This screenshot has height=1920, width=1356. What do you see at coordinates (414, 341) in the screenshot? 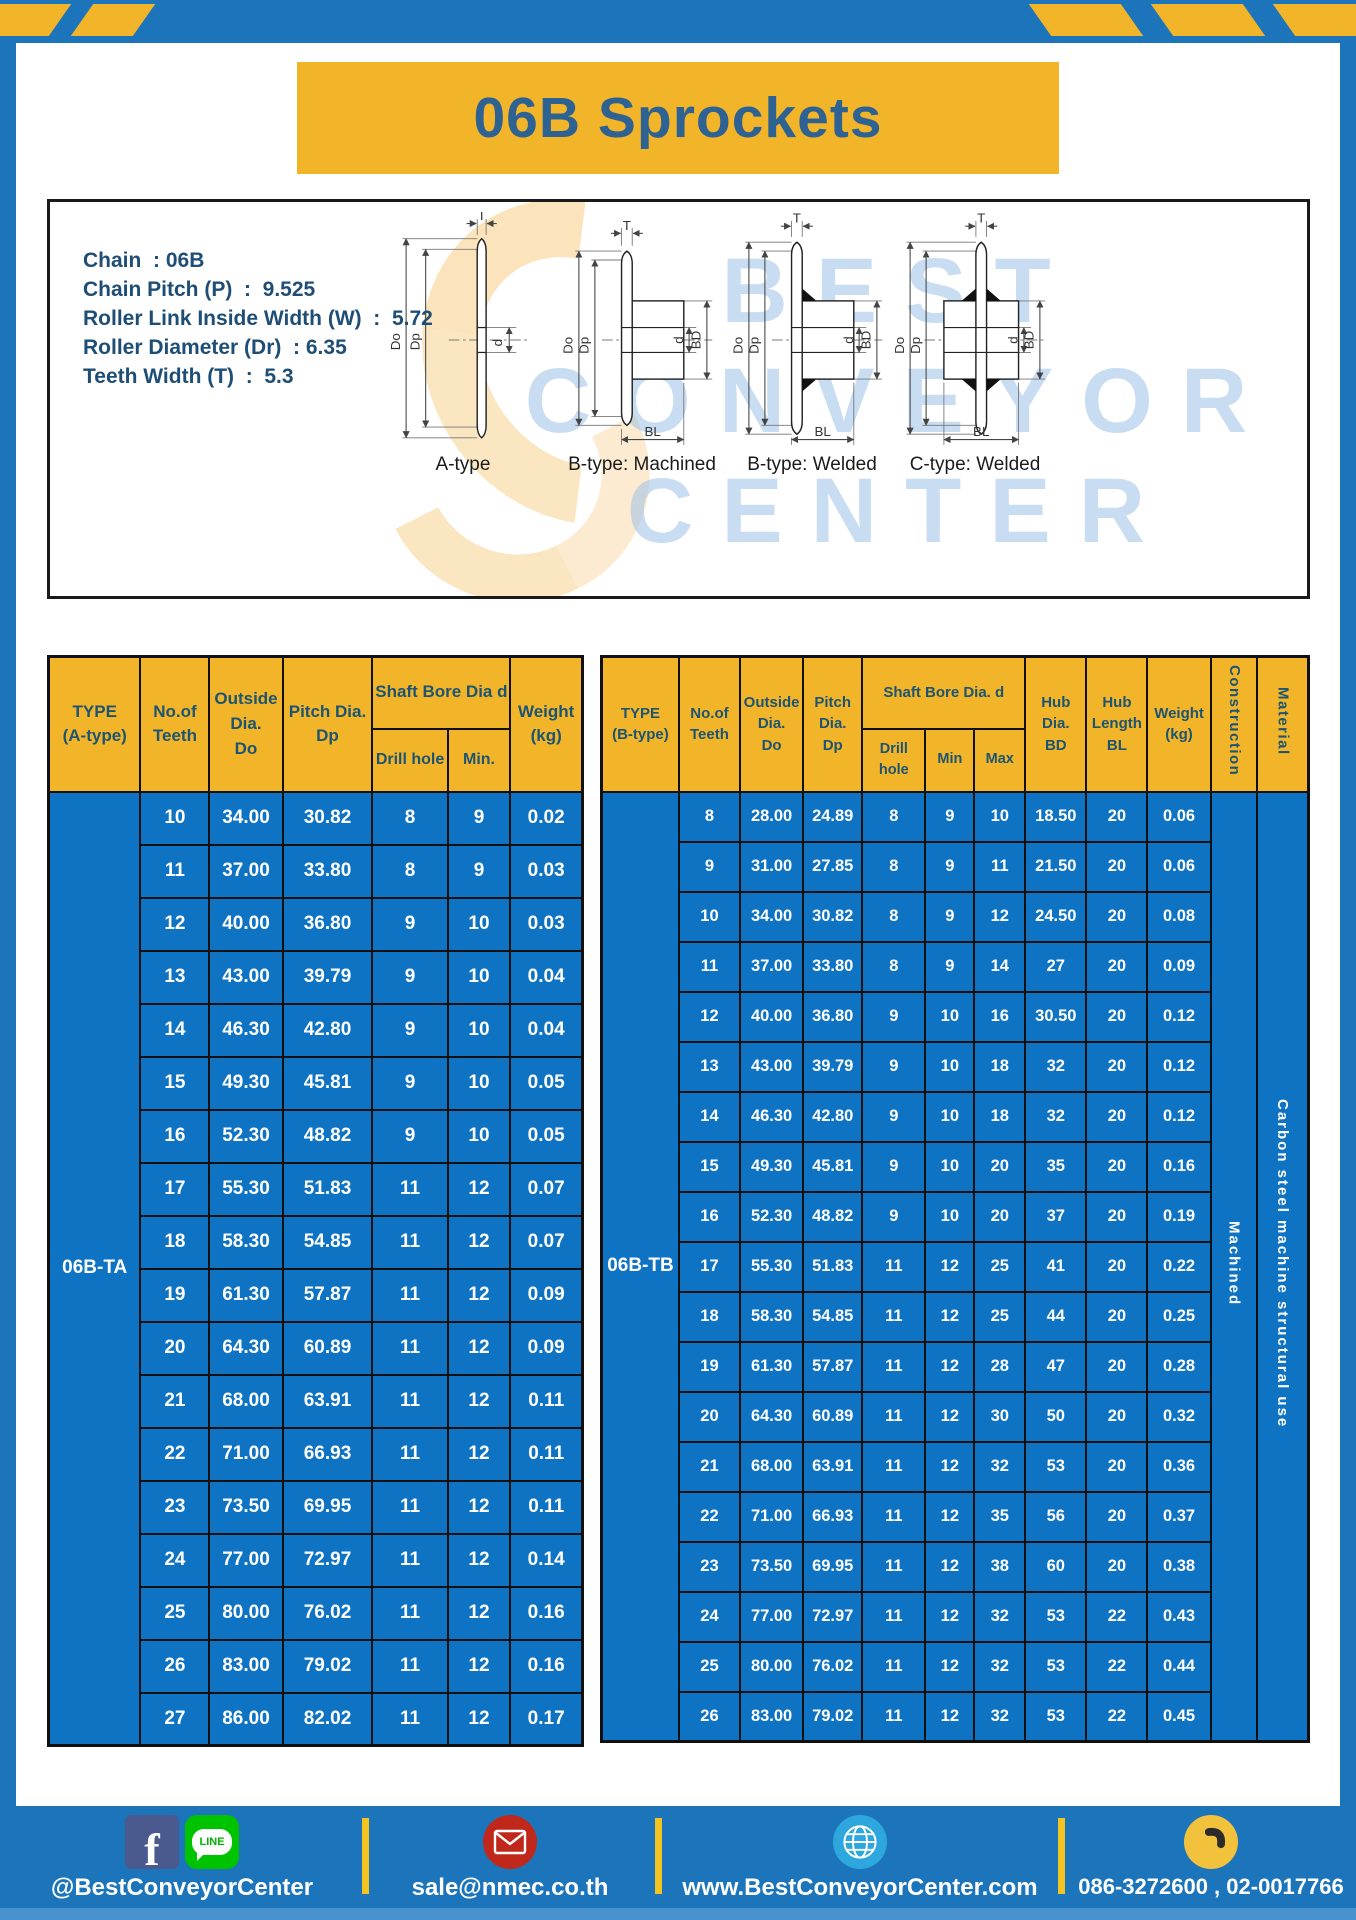
I see `dim-label-dp: Dp` at bounding box center [414, 341].